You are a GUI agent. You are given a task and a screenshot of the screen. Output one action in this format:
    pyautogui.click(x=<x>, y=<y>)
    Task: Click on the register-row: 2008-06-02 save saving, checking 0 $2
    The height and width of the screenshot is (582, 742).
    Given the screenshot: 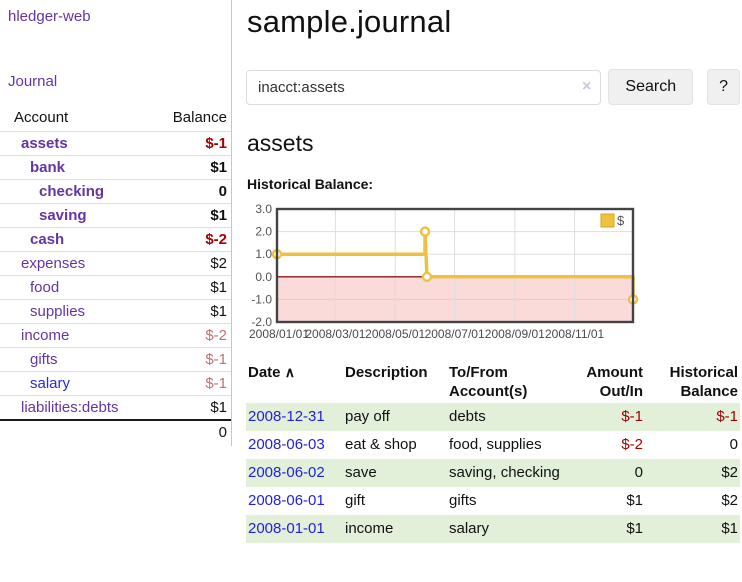 What is the action you would take?
    pyautogui.click(x=493, y=473)
    